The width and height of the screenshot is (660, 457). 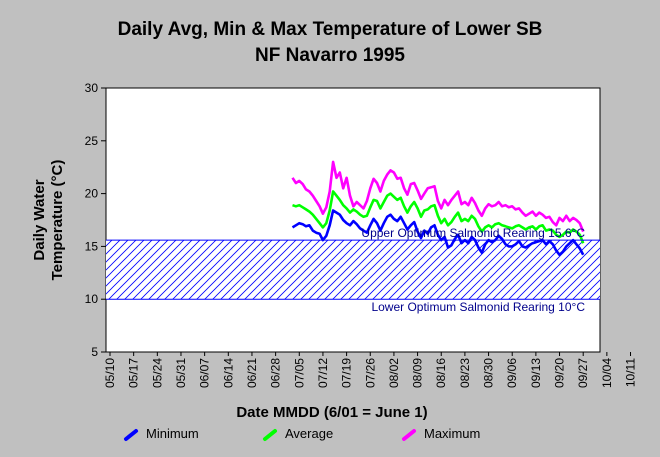 I want to click on y-axis-title-line-2: Temperature (°C), so click(x=57, y=220).